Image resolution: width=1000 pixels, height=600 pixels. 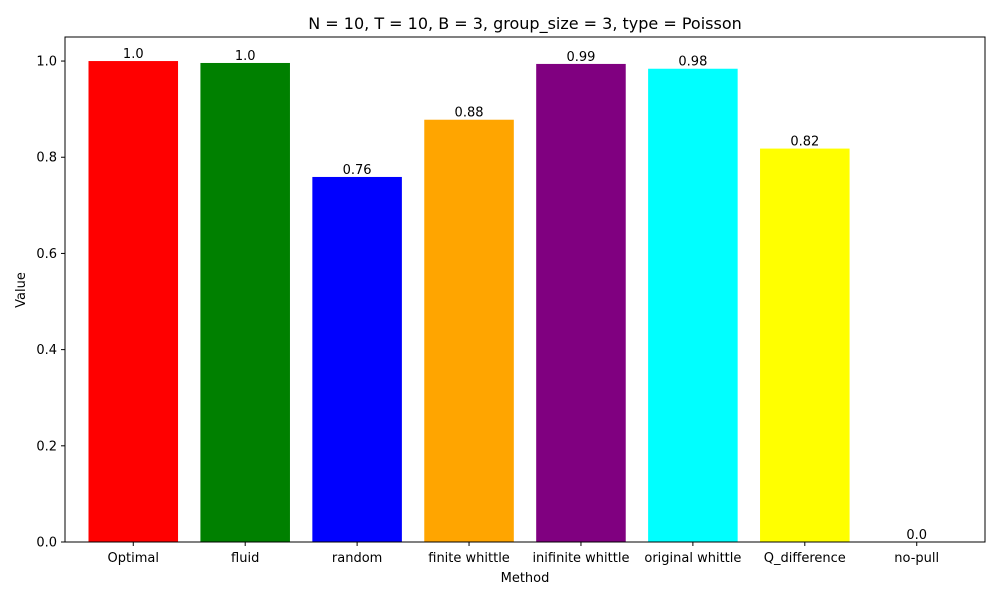 What do you see at coordinates (916, 535) in the screenshot?
I see `data-label: 0.0` at bounding box center [916, 535].